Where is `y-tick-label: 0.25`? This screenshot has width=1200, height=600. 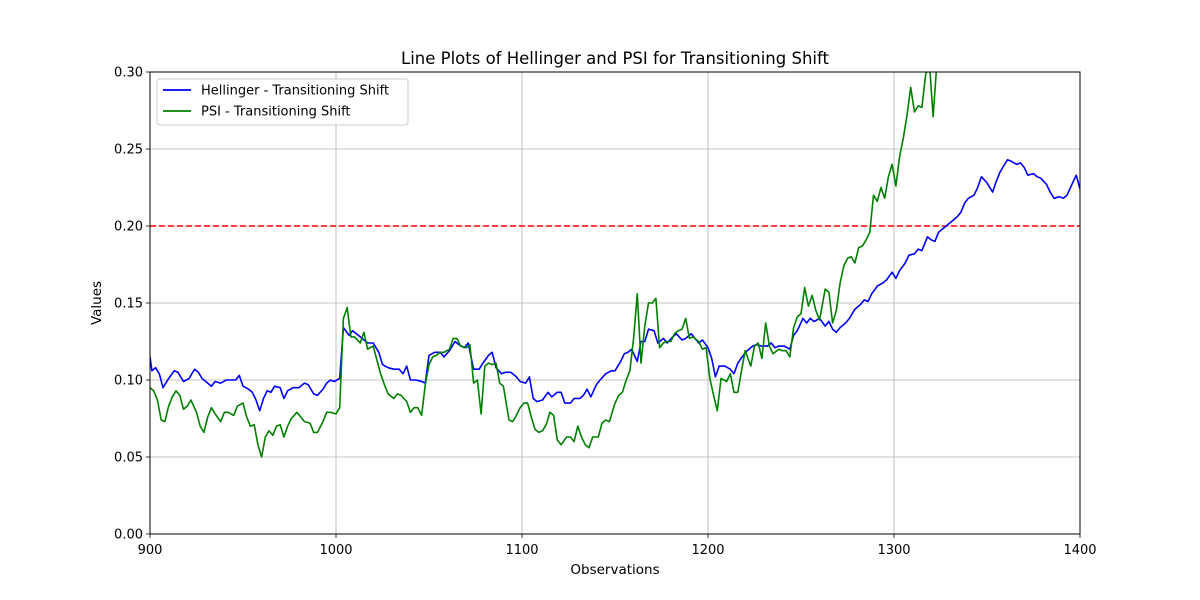
y-tick-label: 0.25 is located at coordinates (128, 150).